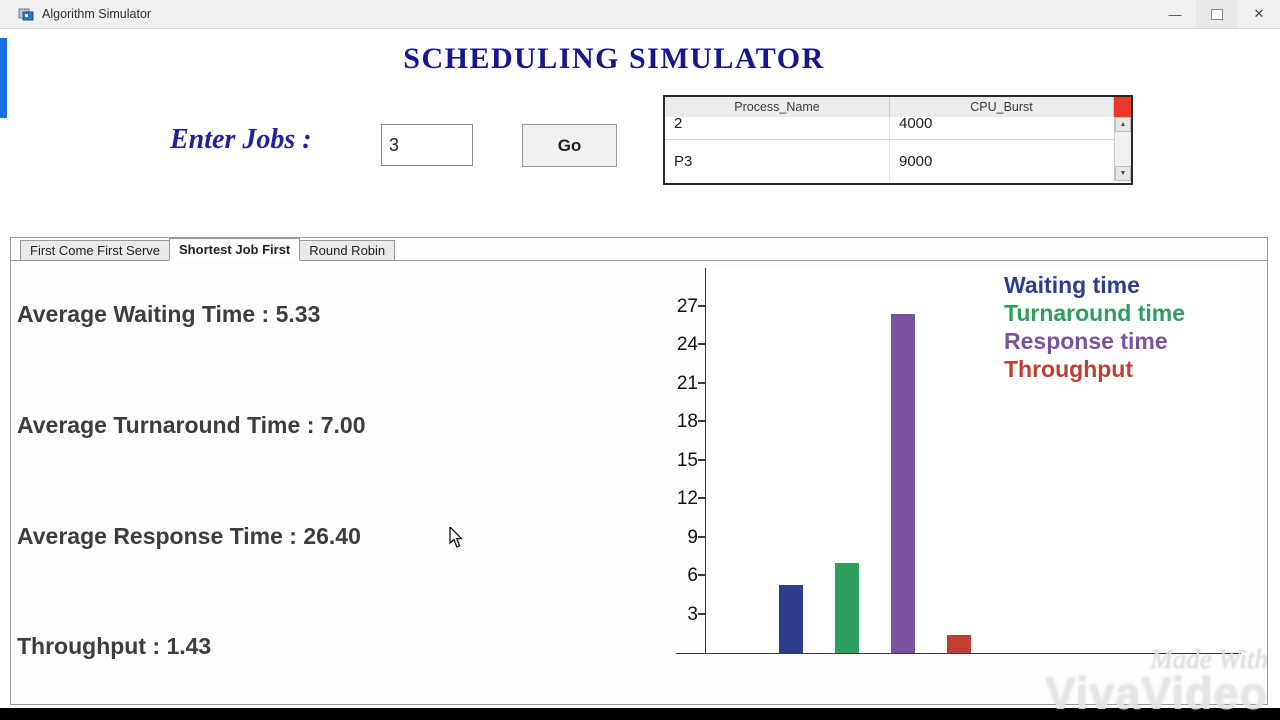  I want to click on table-row: 2 4000, so click(889, 128).